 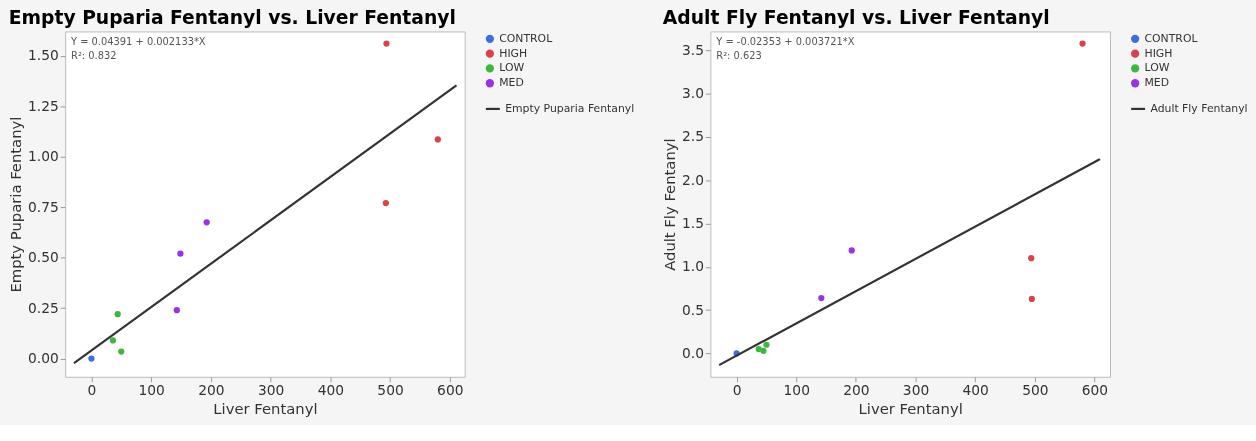 I want to click on y-tick-label: 3.0, so click(x=693, y=93).